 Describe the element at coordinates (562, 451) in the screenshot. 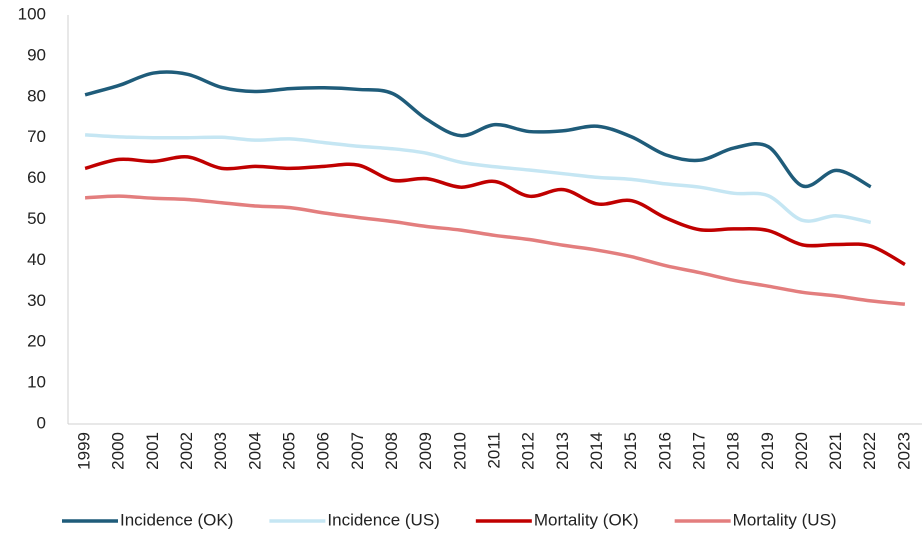

I see `x-tick-label: 2013` at that location.